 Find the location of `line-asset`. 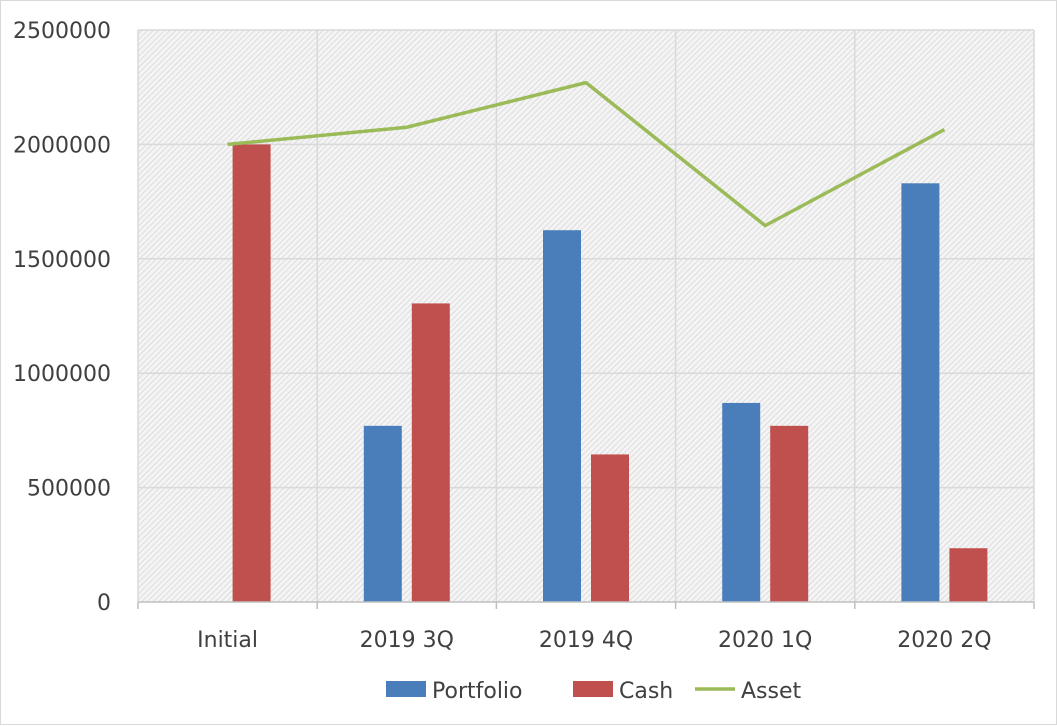

line-asset is located at coordinates (586, 154).